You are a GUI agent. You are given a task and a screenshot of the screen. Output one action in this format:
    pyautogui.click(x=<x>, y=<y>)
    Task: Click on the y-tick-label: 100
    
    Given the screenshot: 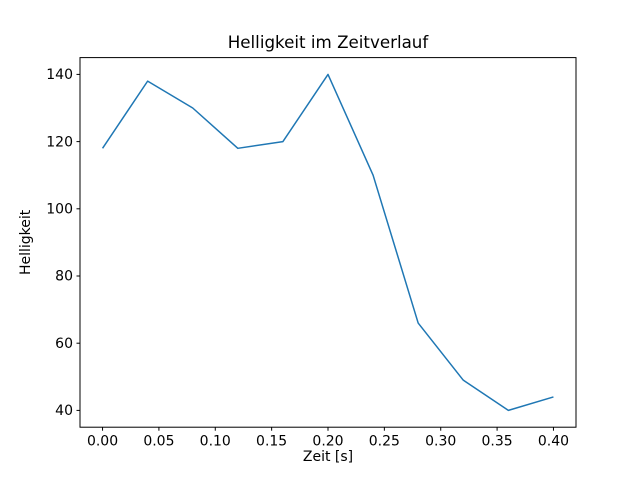 What is the action you would take?
    pyautogui.click(x=59, y=210)
    